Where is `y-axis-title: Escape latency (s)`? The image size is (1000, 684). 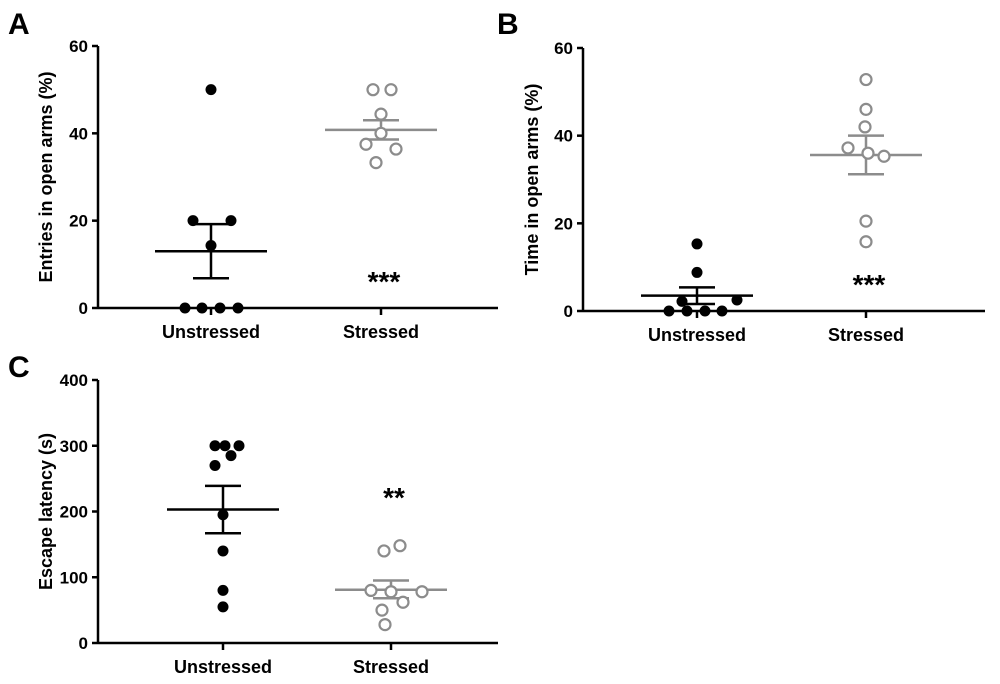 y-axis-title: Escape latency (s) is located at coordinates (46, 511).